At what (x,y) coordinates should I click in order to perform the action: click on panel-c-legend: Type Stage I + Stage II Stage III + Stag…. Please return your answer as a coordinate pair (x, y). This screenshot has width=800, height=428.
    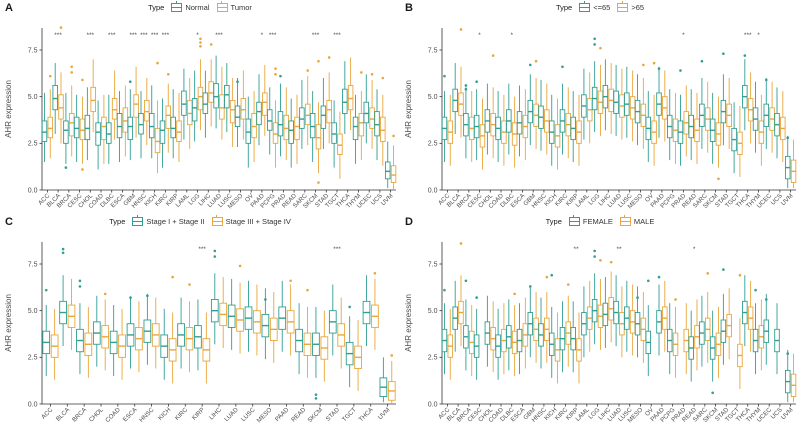
    Looking at the image, I should click on (200, 220).